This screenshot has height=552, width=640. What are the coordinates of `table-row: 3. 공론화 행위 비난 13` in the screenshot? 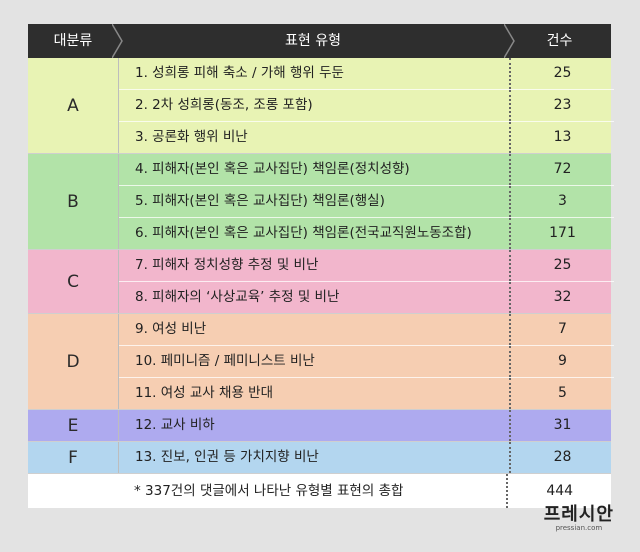 It's located at (366, 137).